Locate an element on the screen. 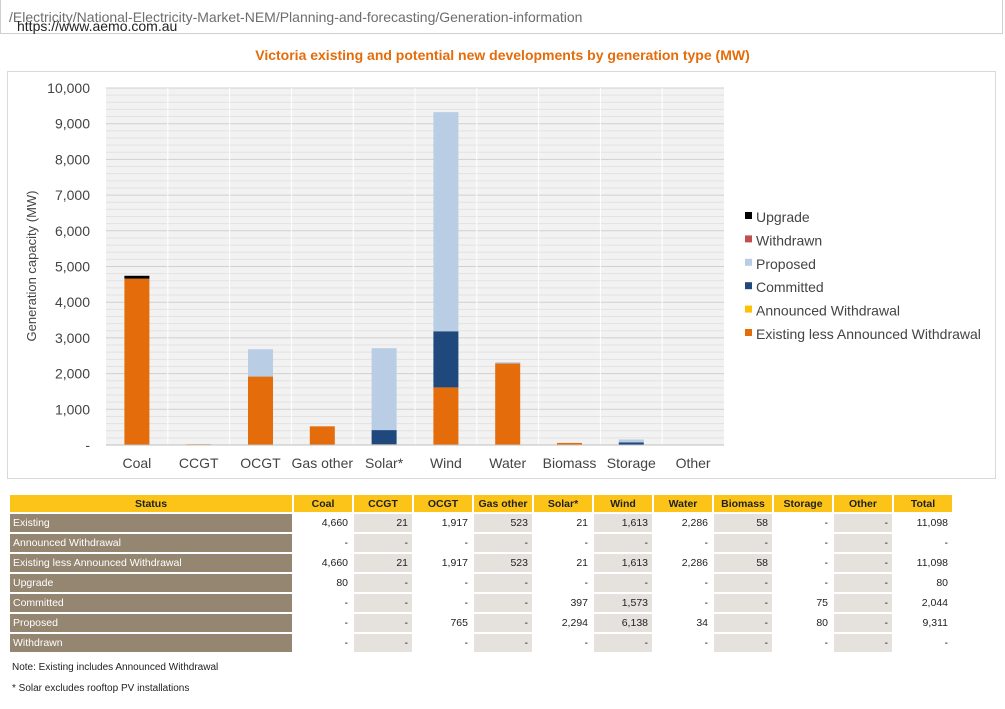 The height and width of the screenshot is (709, 1005). y-tick-label: 2,000 is located at coordinates (72, 374).